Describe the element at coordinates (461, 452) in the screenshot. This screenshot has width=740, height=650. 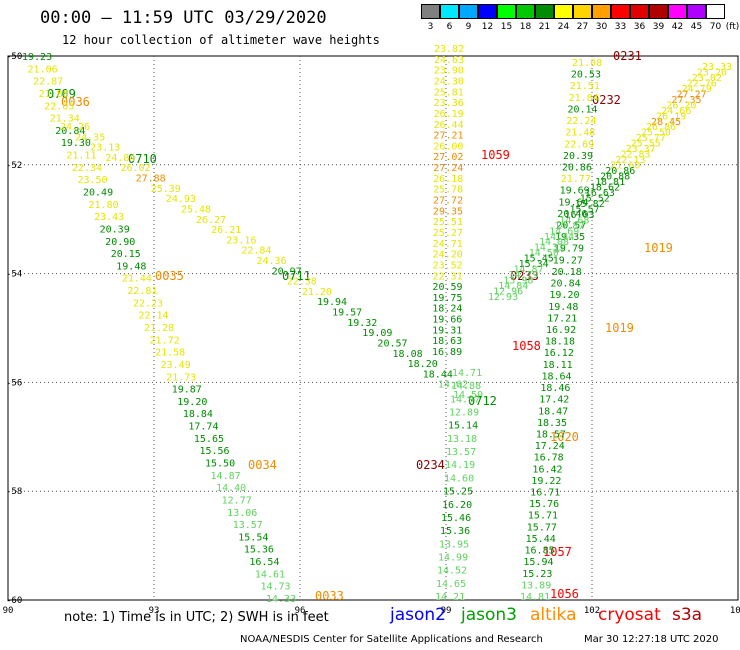
I see `wave-height-value: 13.57` at that location.